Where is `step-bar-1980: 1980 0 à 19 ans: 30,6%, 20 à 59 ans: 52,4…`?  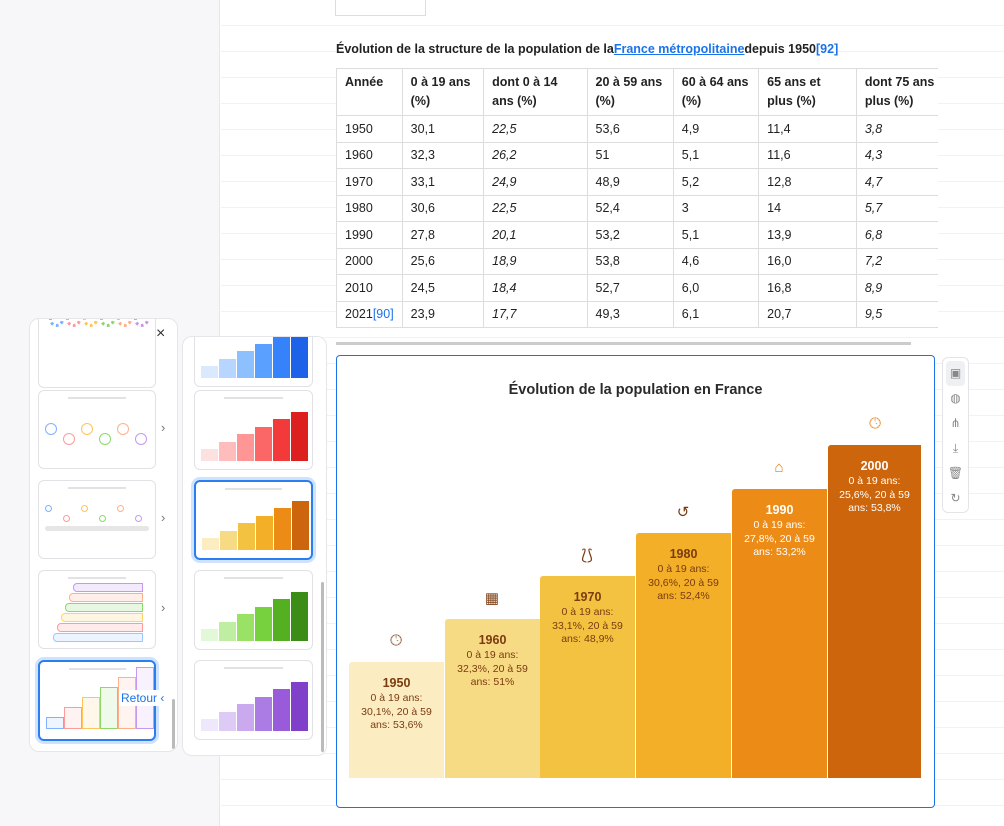 step-bar-1980: 1980 0 à 19 ans: 30,6%, 20 à 59 ans: 52,4… is located at coordinates (683, 655).